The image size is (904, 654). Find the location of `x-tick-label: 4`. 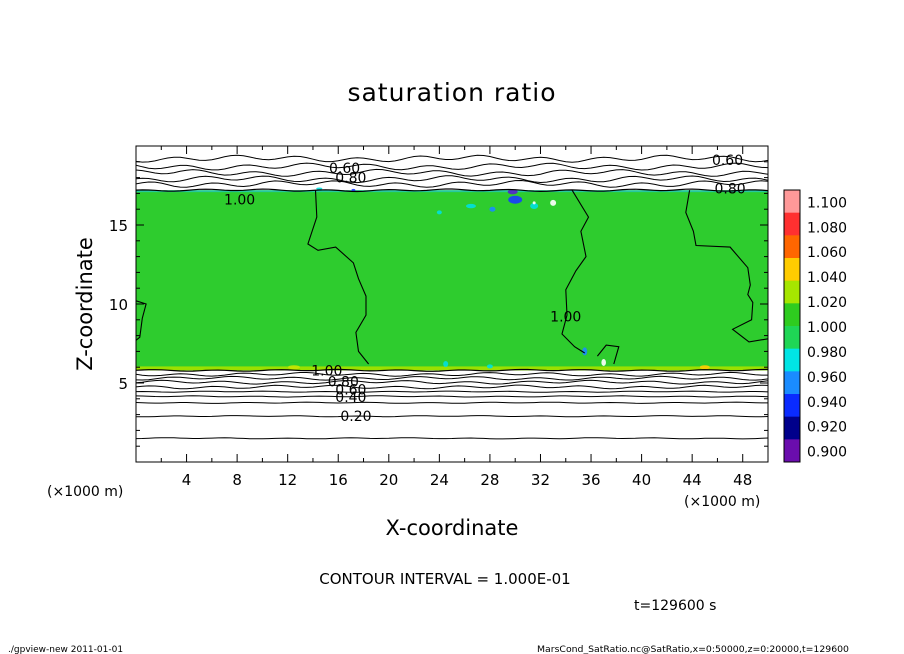

x-tick-label: 4 is located at coordinates (187, 480).